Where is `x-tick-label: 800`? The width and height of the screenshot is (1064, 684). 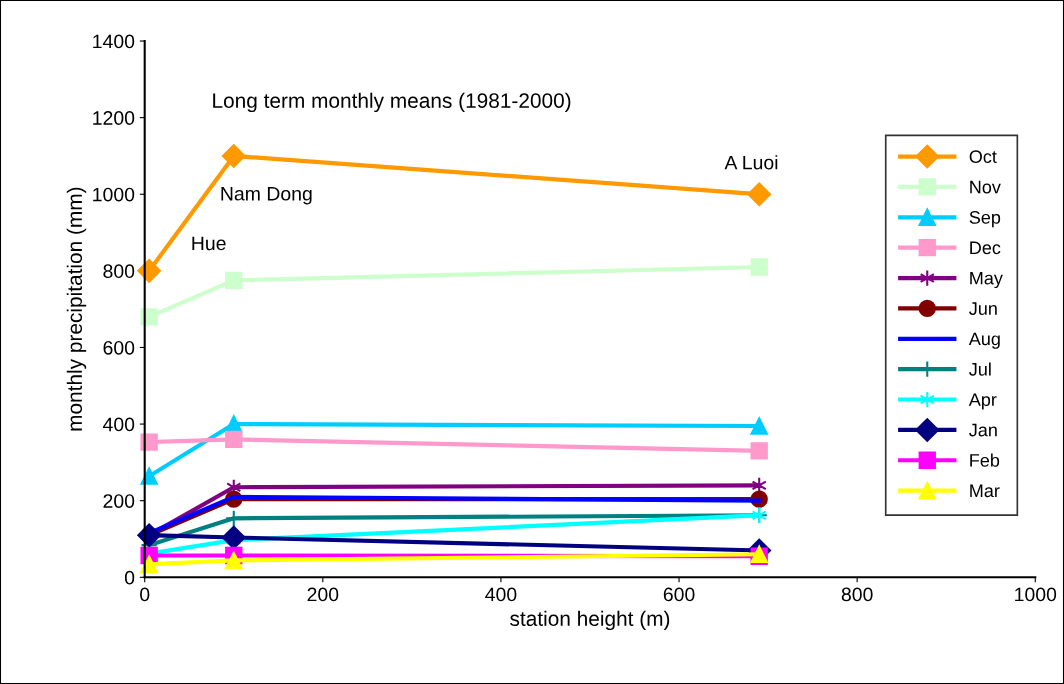 x-tick-label: 800 is located at coordinates (857, 594).